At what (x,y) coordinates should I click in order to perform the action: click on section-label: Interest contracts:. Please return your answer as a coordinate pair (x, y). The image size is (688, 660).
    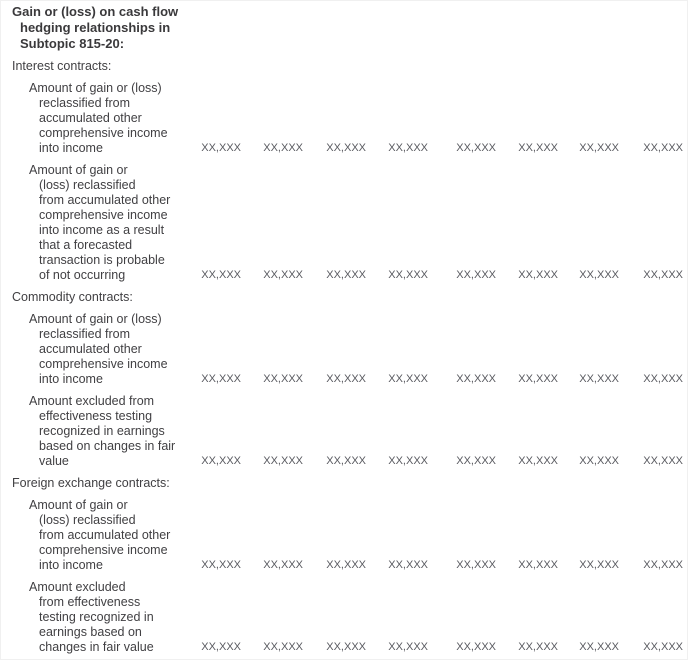
    Looking at the image, I should click on (62, 66).